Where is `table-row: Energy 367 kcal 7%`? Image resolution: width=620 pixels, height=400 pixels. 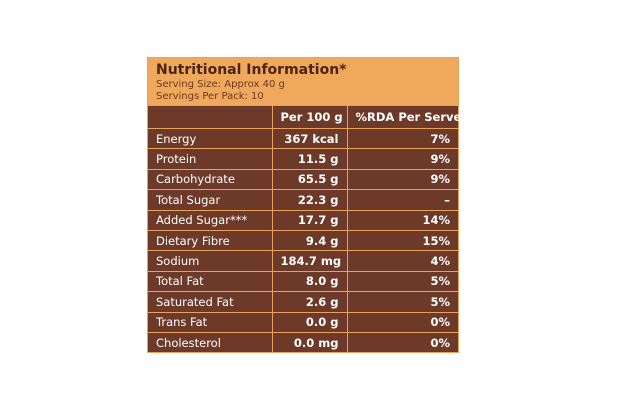 table-row: Energy 367 kcal 7% is located at coordinates (303, 138).